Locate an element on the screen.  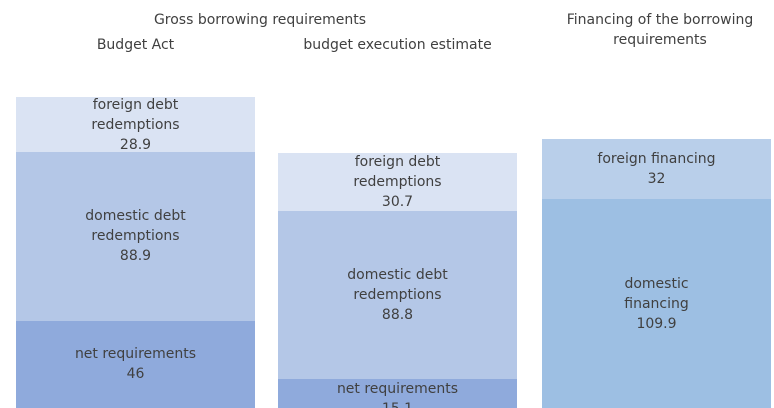
bar-segment: foreign debt redemptions 30.7 is located at coordinates (397, 181).